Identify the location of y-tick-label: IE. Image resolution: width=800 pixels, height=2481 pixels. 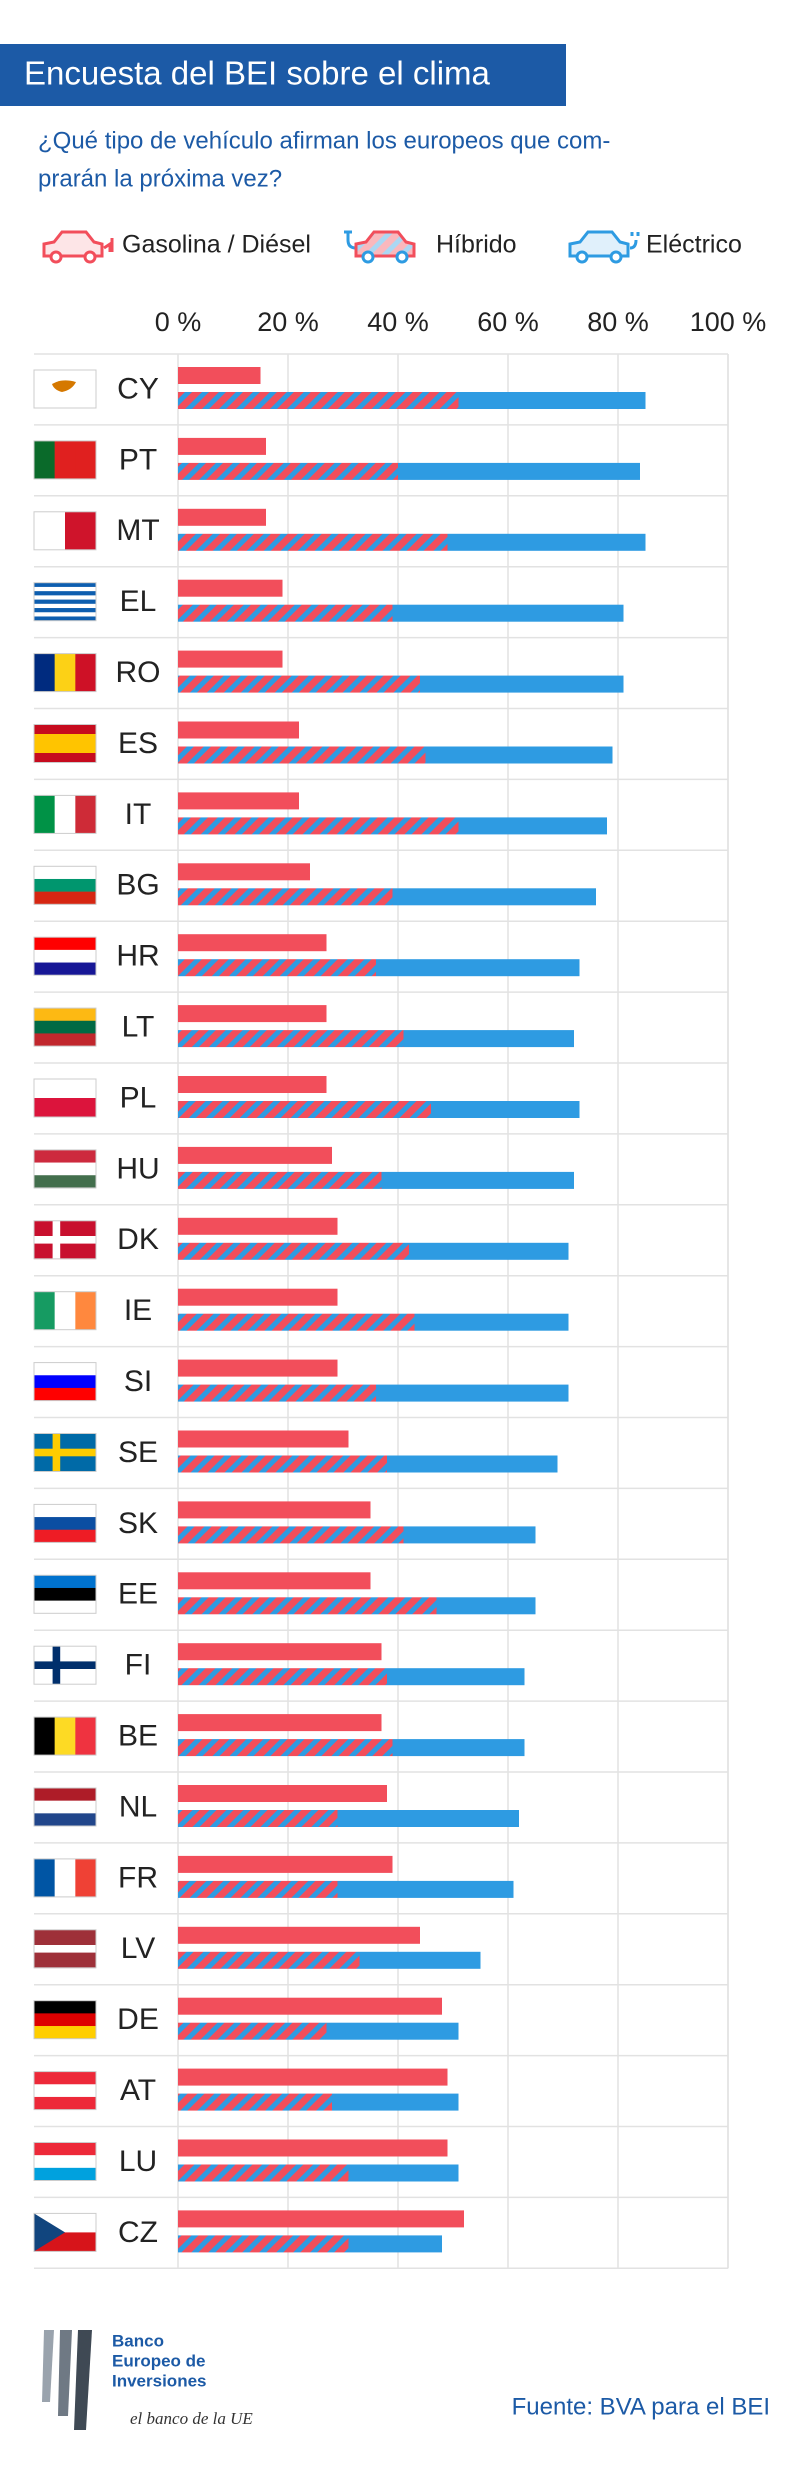
(138, 1310).